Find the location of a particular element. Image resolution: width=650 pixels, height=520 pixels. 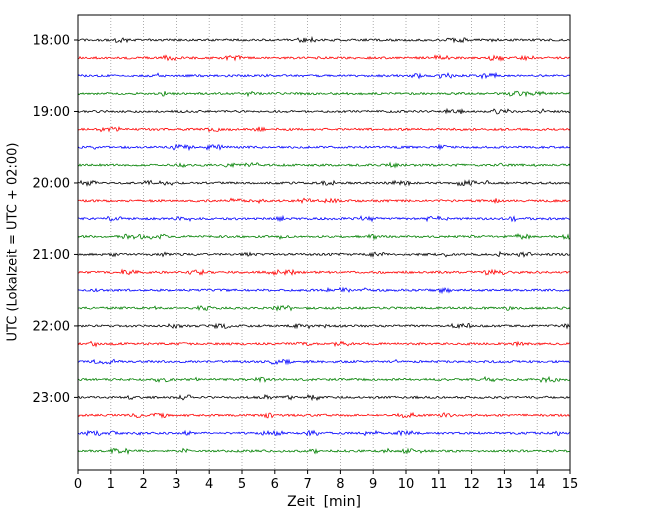

x-tick-label: 7 is located at coordinates (307, 484).